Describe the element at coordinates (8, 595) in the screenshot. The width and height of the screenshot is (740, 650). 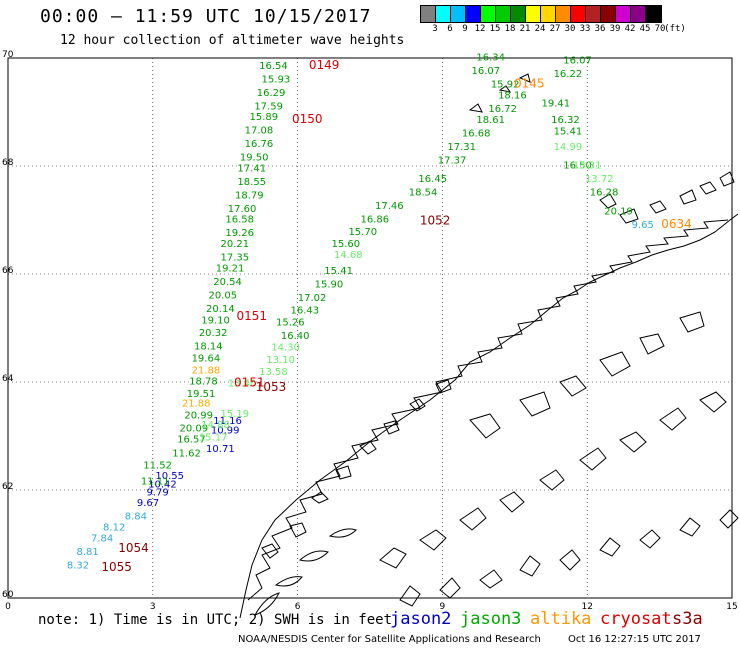
I see `latitude-tick: 60` at that location.